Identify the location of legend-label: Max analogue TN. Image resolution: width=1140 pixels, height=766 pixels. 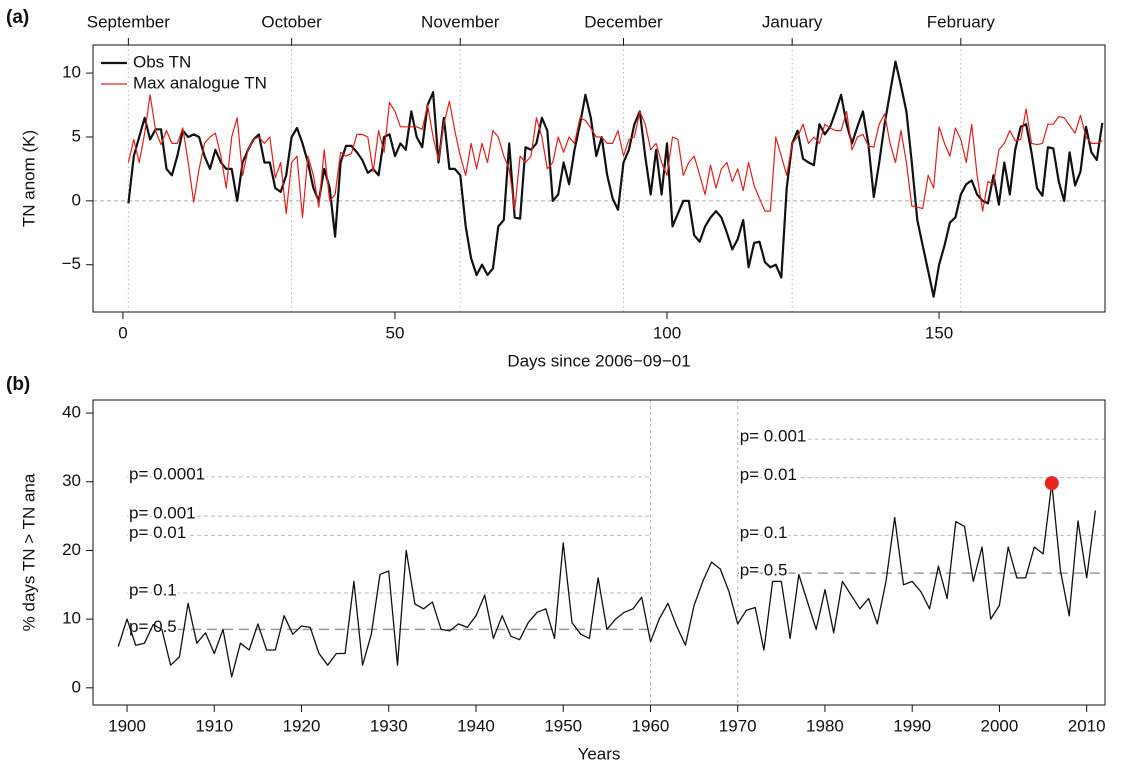
(200, 82).